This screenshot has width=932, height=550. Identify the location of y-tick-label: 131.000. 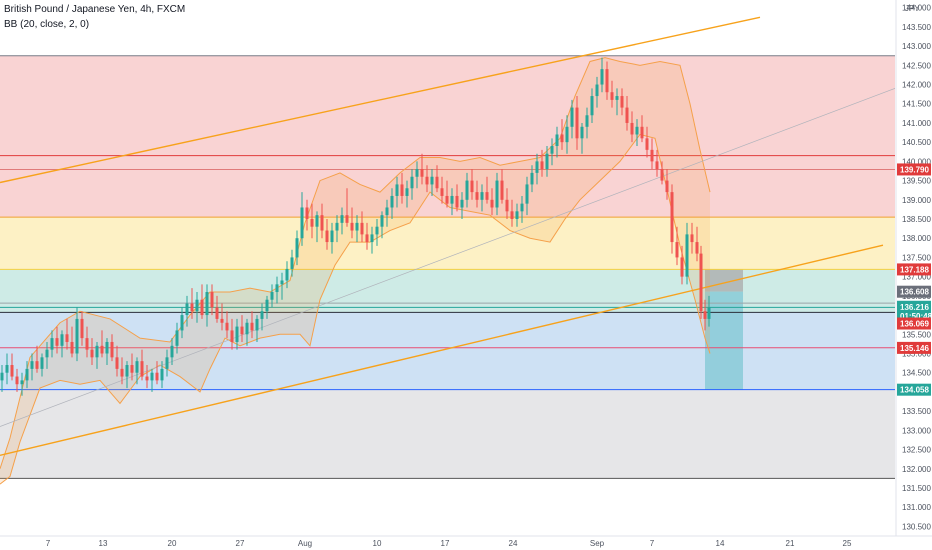
(916, 507).